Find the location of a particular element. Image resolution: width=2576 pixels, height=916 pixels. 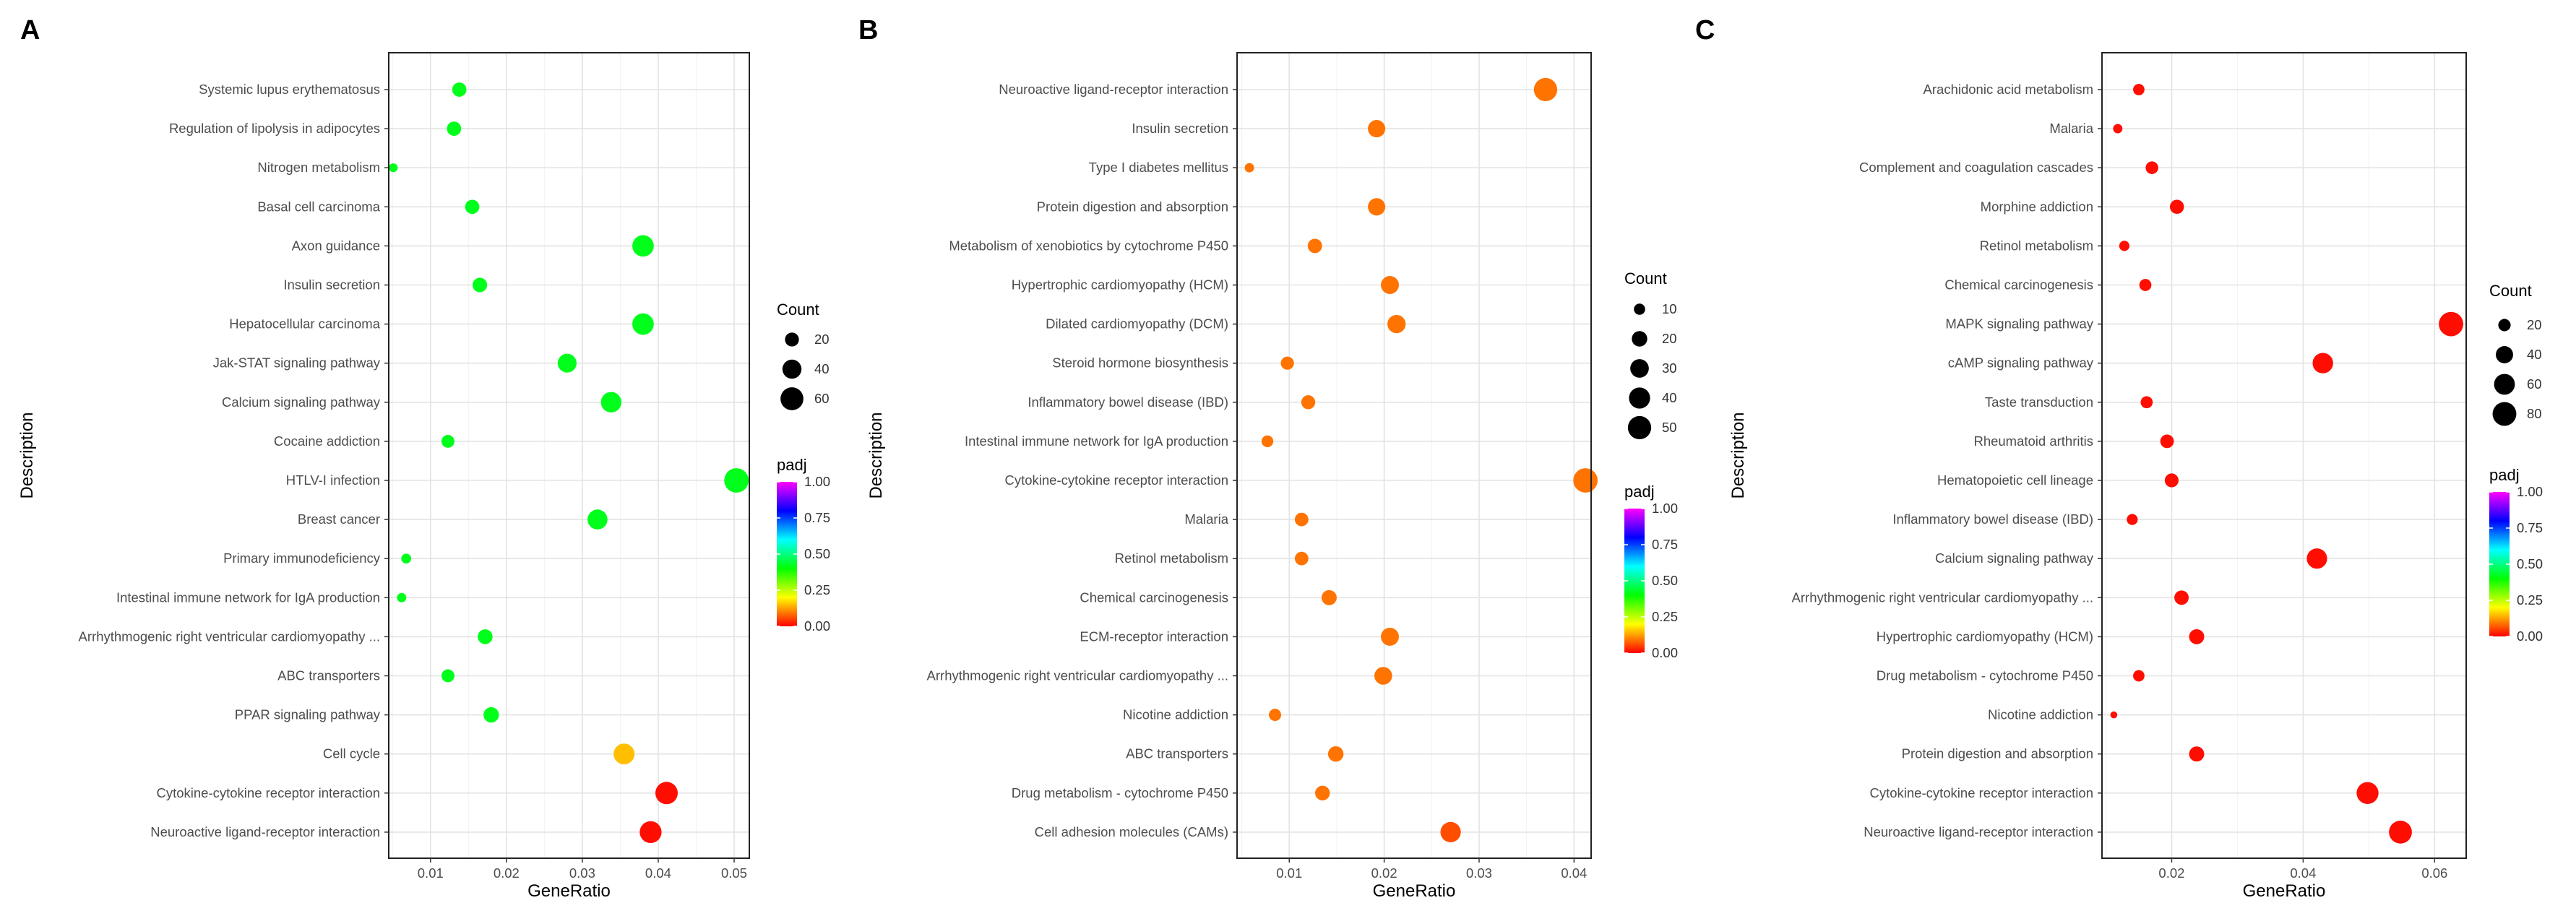

count-legend-label: 60 is located at coordinates (2534, 384).